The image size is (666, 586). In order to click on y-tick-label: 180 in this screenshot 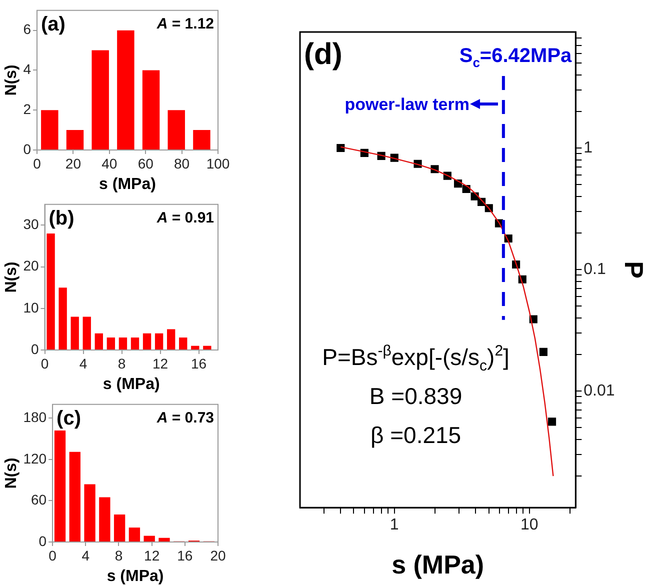, I will do `click(35, 417)`.